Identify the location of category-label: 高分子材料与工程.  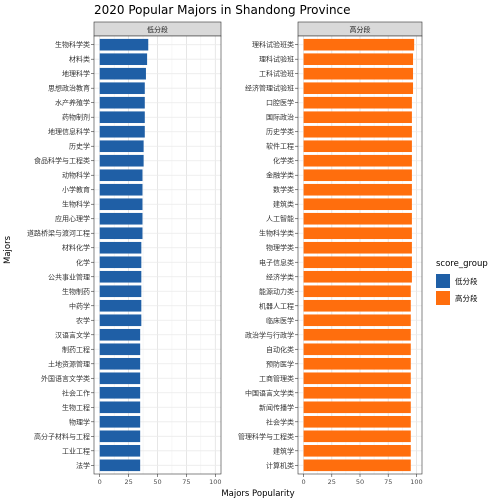
(62, 436).